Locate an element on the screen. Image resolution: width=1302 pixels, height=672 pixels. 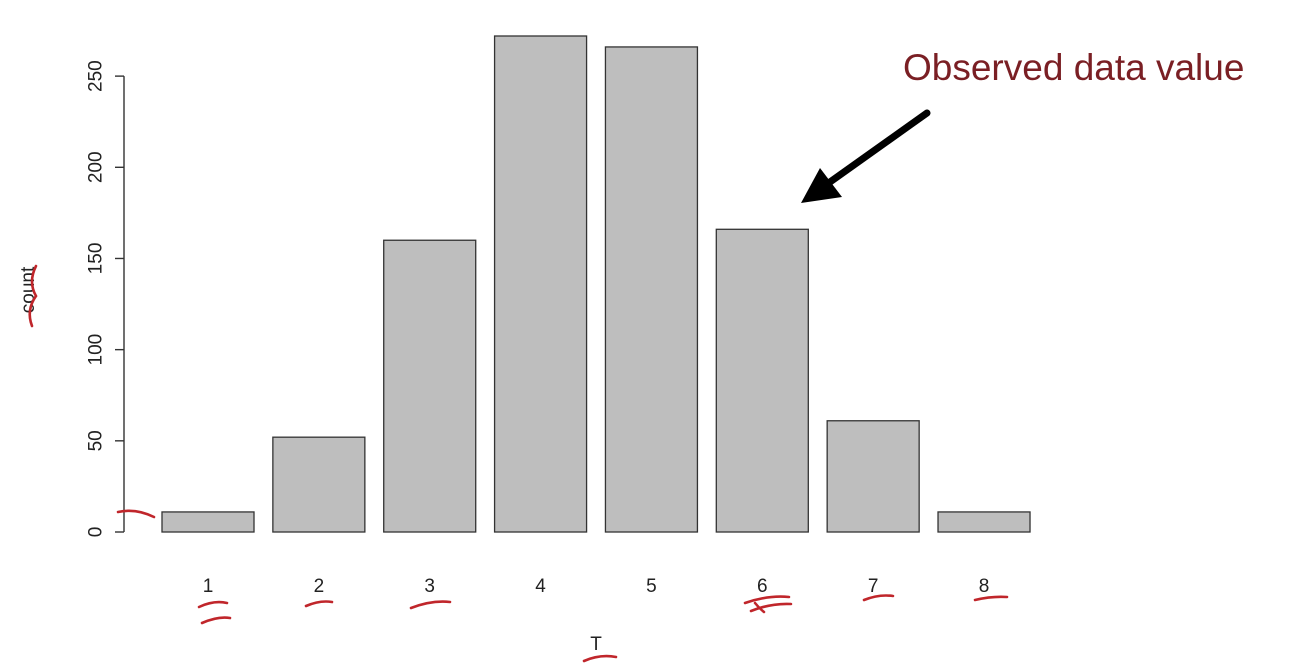
y-tick-label: 150 is located at coordinates (96, 259).